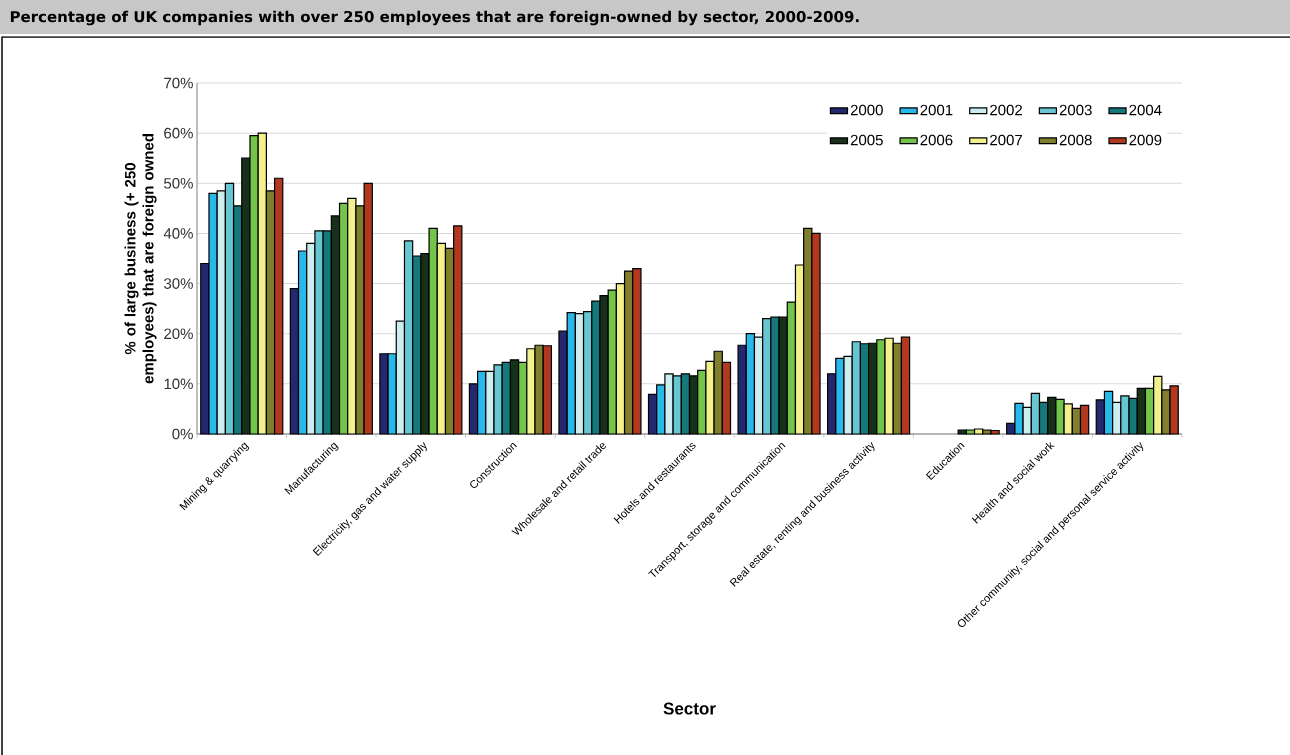 The image size is (1290, 755). What do you see at coordinates (689, 708) in the screenshot?
I see `x-axis-title: Sector` at bounding box center [689, 708].